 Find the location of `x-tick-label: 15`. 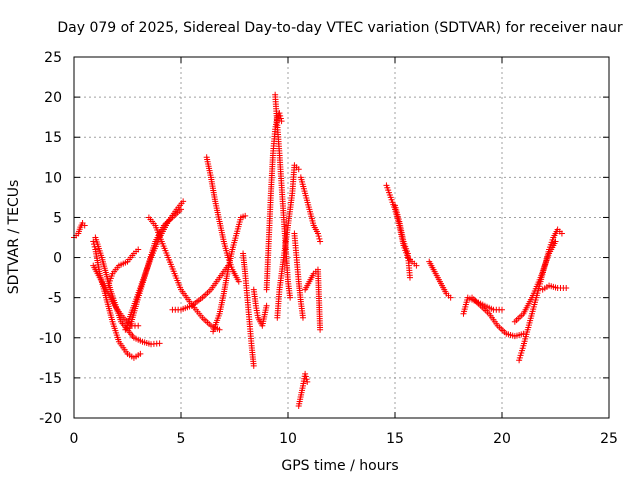

x-tick-label: 15 is located at coordinates (395, 439).